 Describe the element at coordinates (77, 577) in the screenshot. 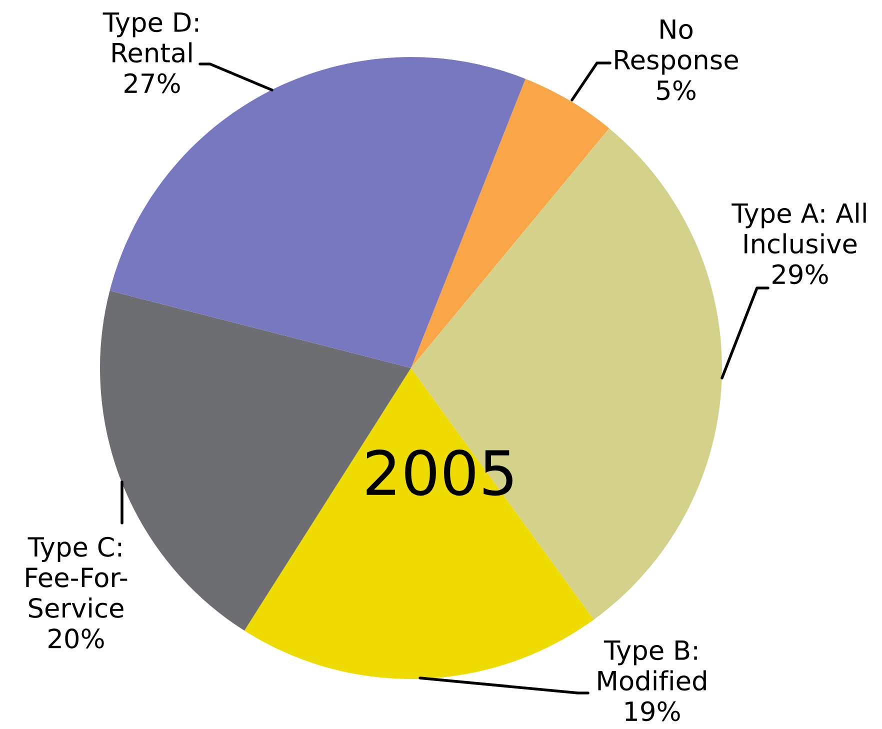

I see `slice-label: Type C: Fee-For- Service` at that location.